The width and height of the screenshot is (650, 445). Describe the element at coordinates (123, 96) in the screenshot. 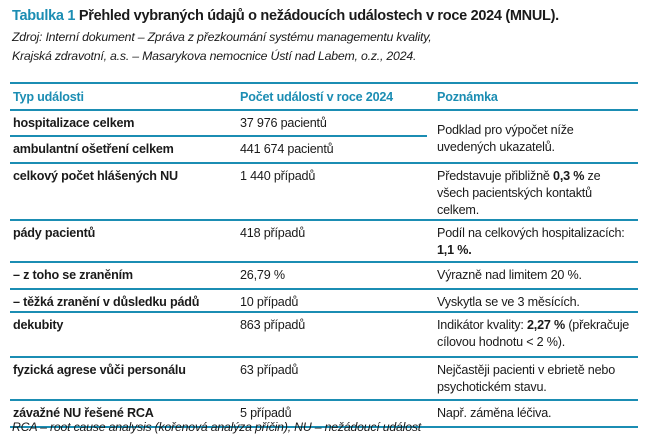

I see `header-type: Typ události` at that location.